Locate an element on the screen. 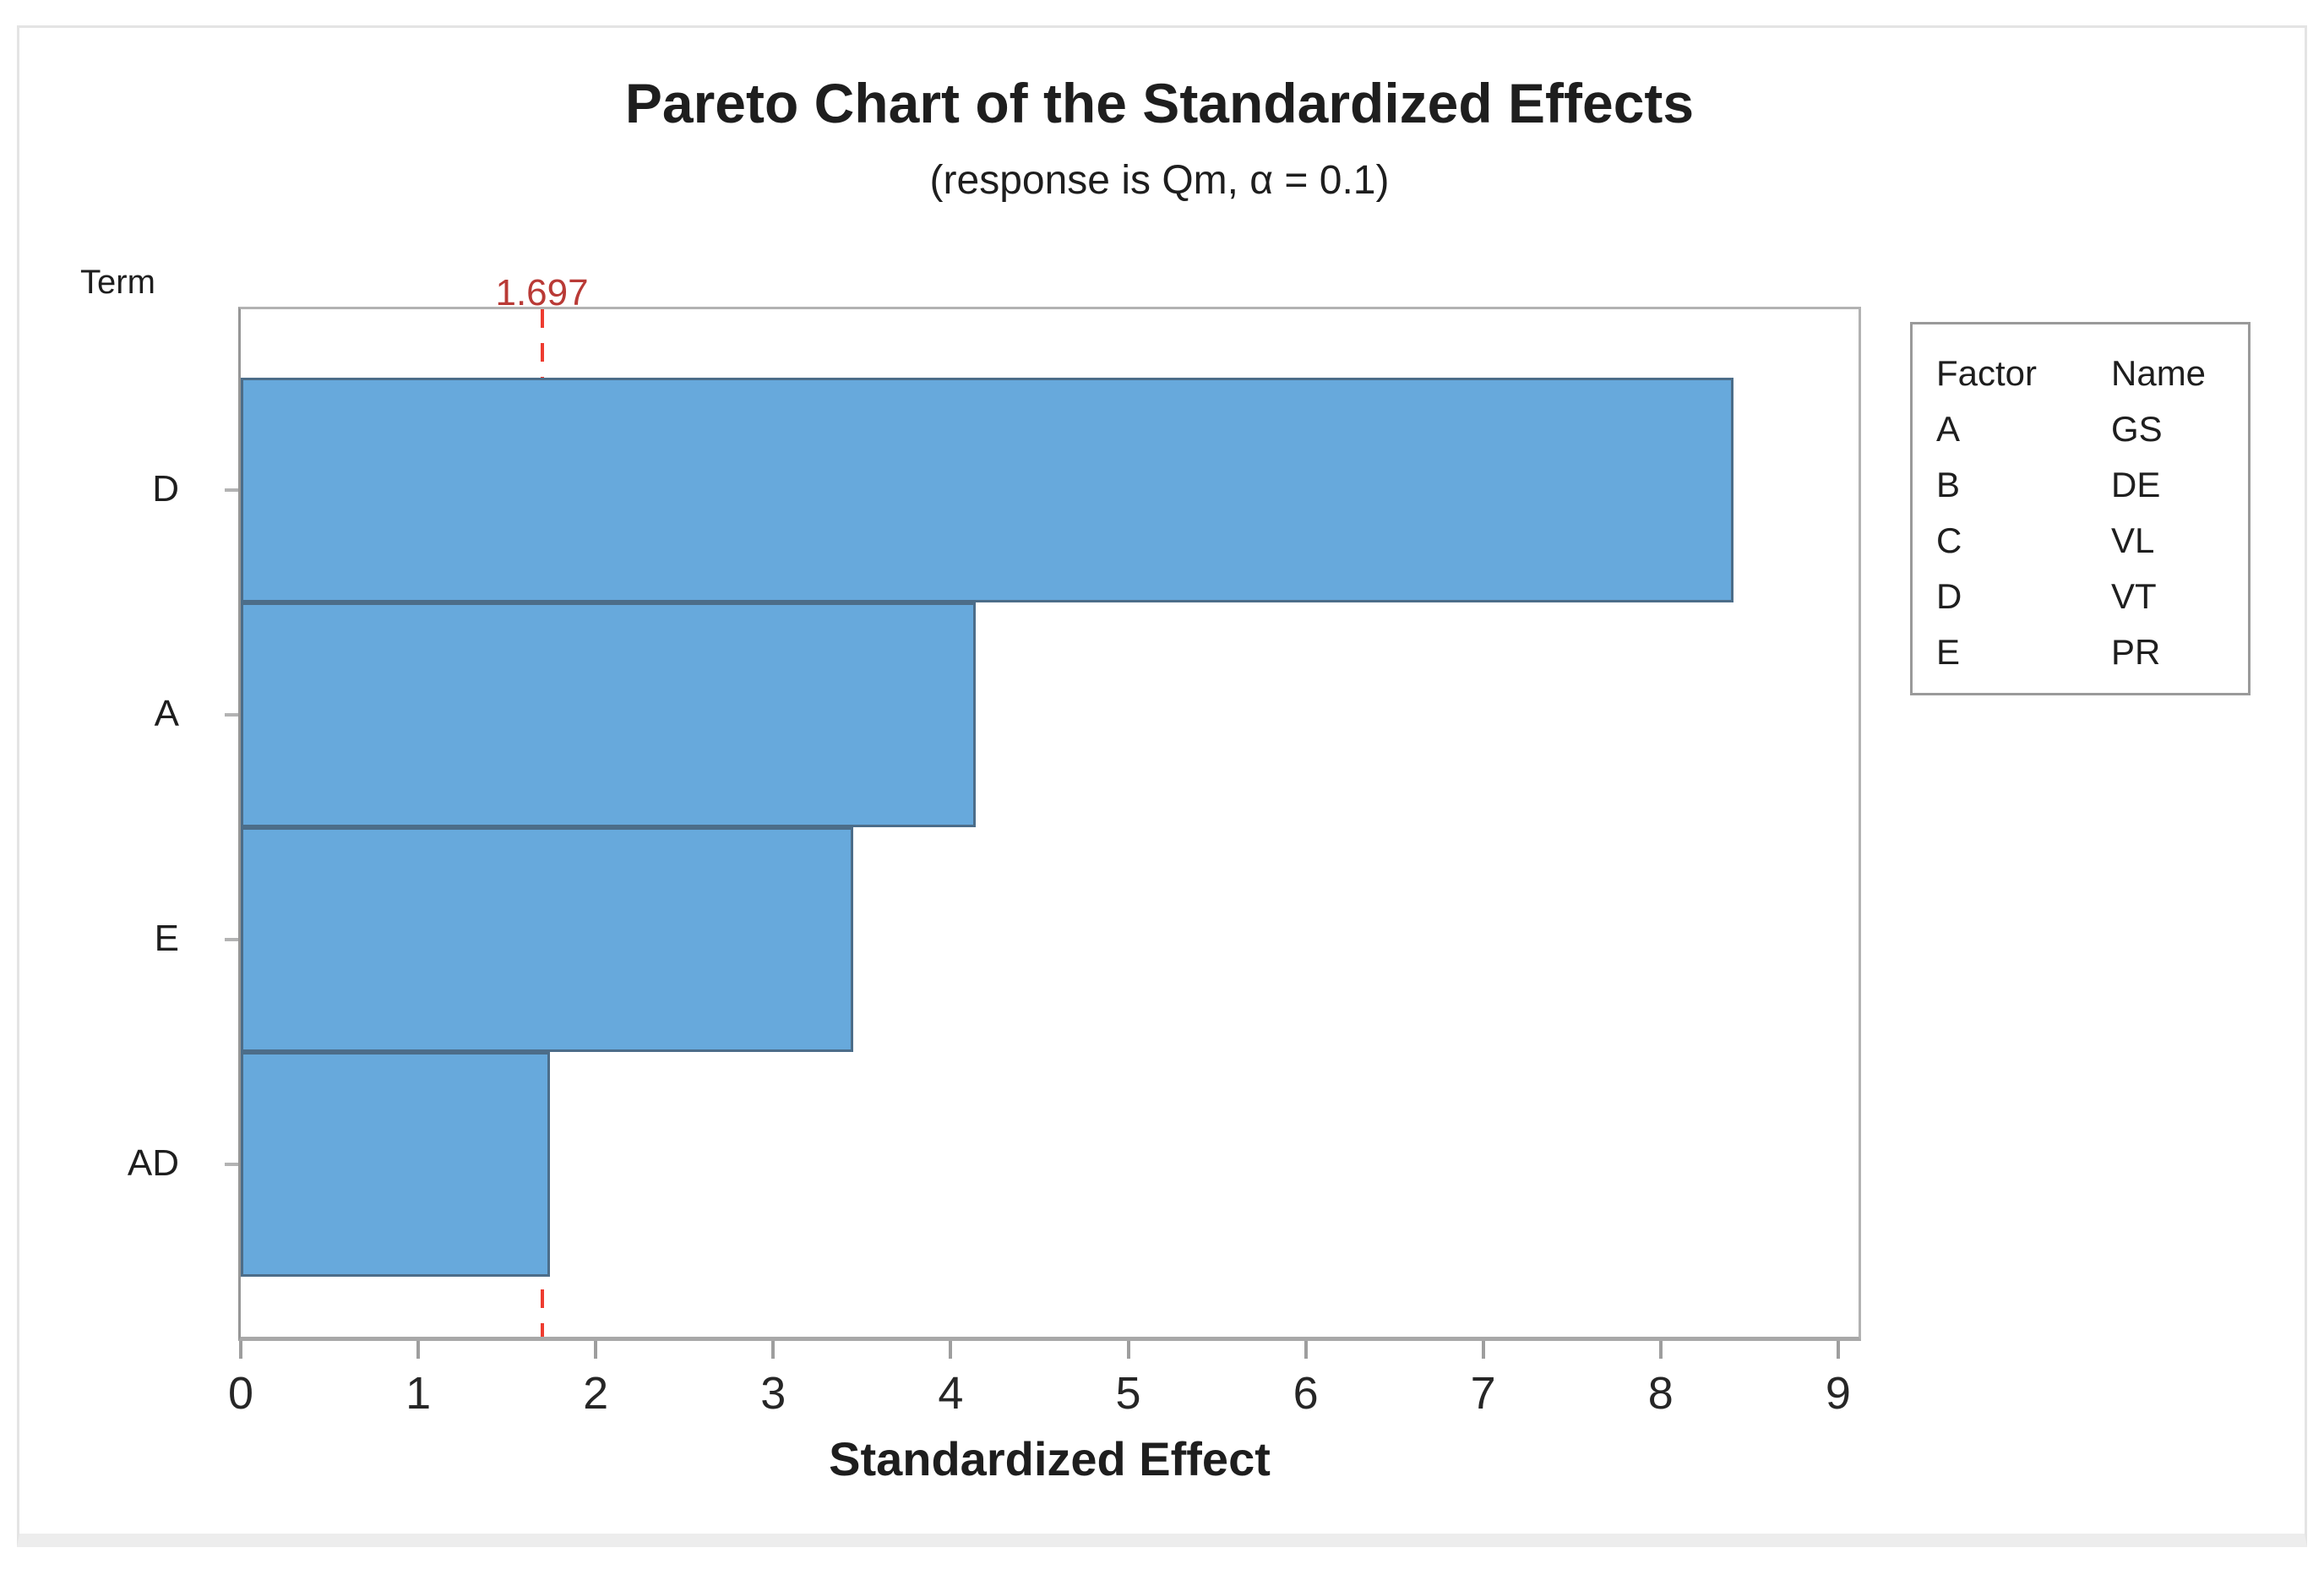  x-axis-title: Standardized Effect is located at coordinates (1050, 1458).